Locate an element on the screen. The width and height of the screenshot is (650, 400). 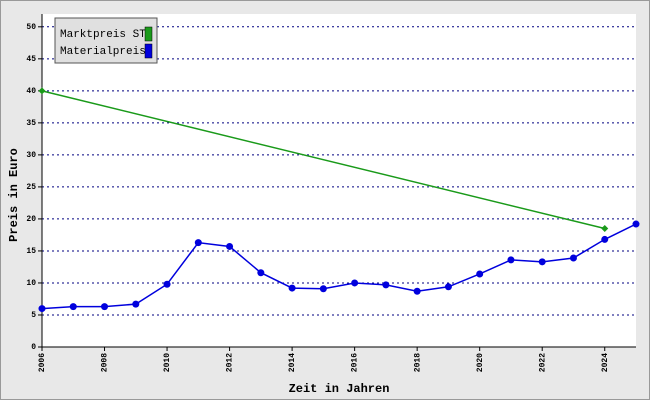
y-tick-label: 45 is located at coordinates (31, 59).